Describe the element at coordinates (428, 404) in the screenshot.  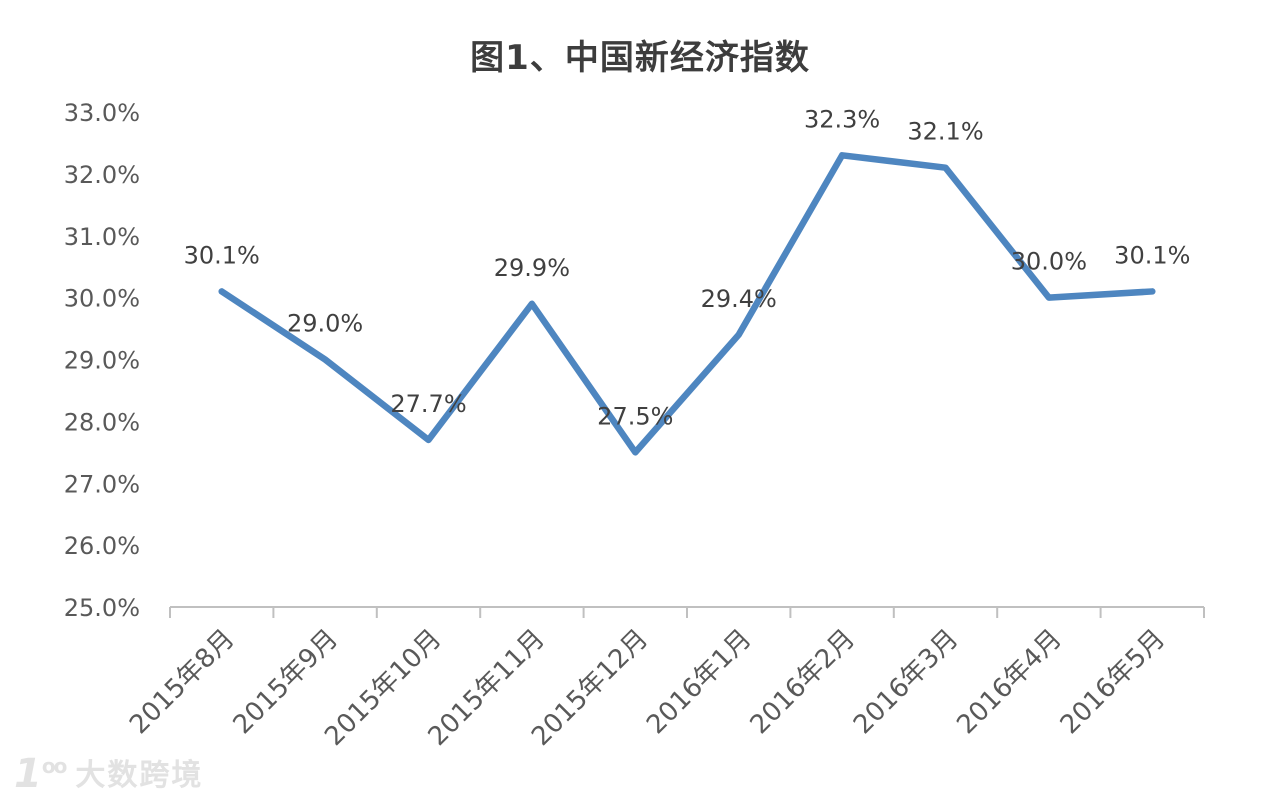
I see `data-point-label: 27.7%` at that location.